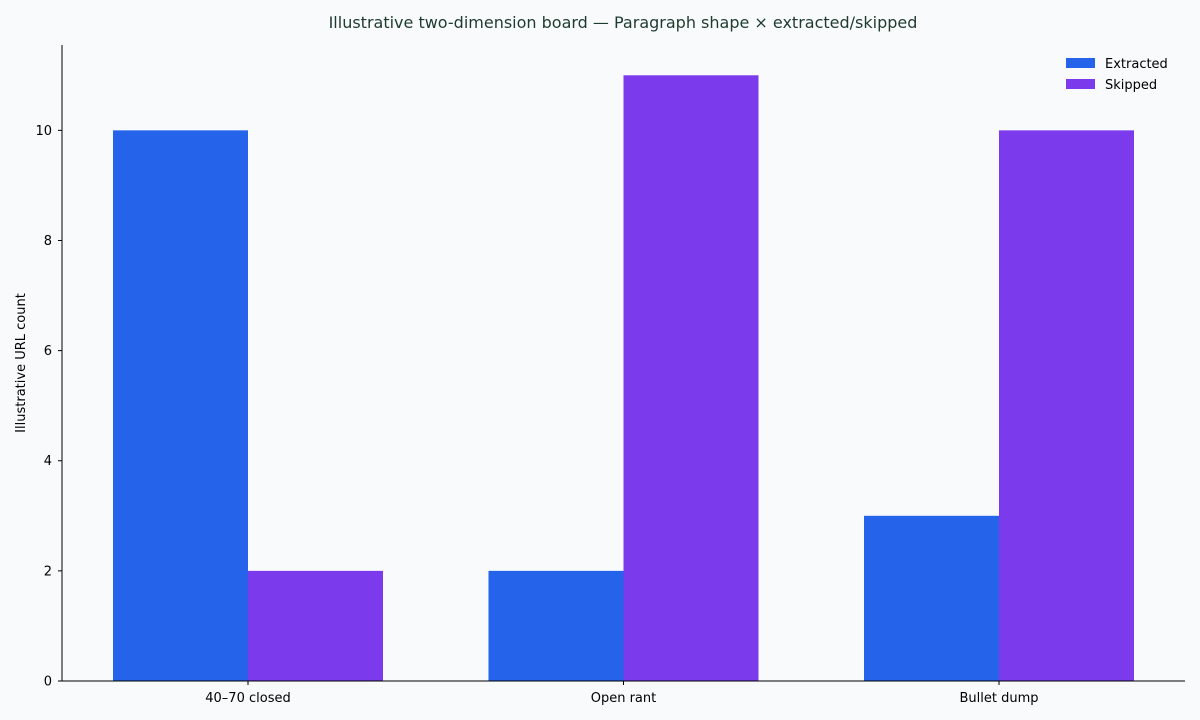 The height and width of the screenshot is (720, 1200). I want to click on y-tick-label: 8, so click(48, 241).